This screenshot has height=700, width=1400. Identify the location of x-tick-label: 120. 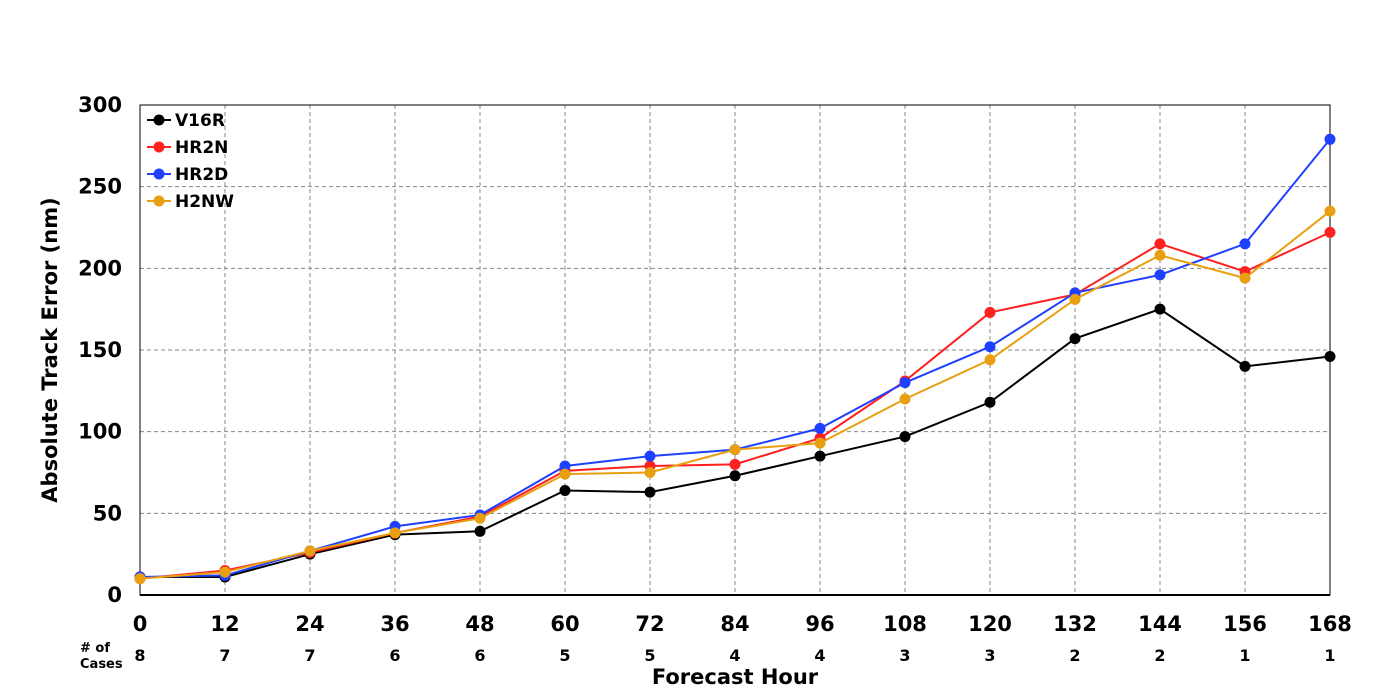
(990, 624).